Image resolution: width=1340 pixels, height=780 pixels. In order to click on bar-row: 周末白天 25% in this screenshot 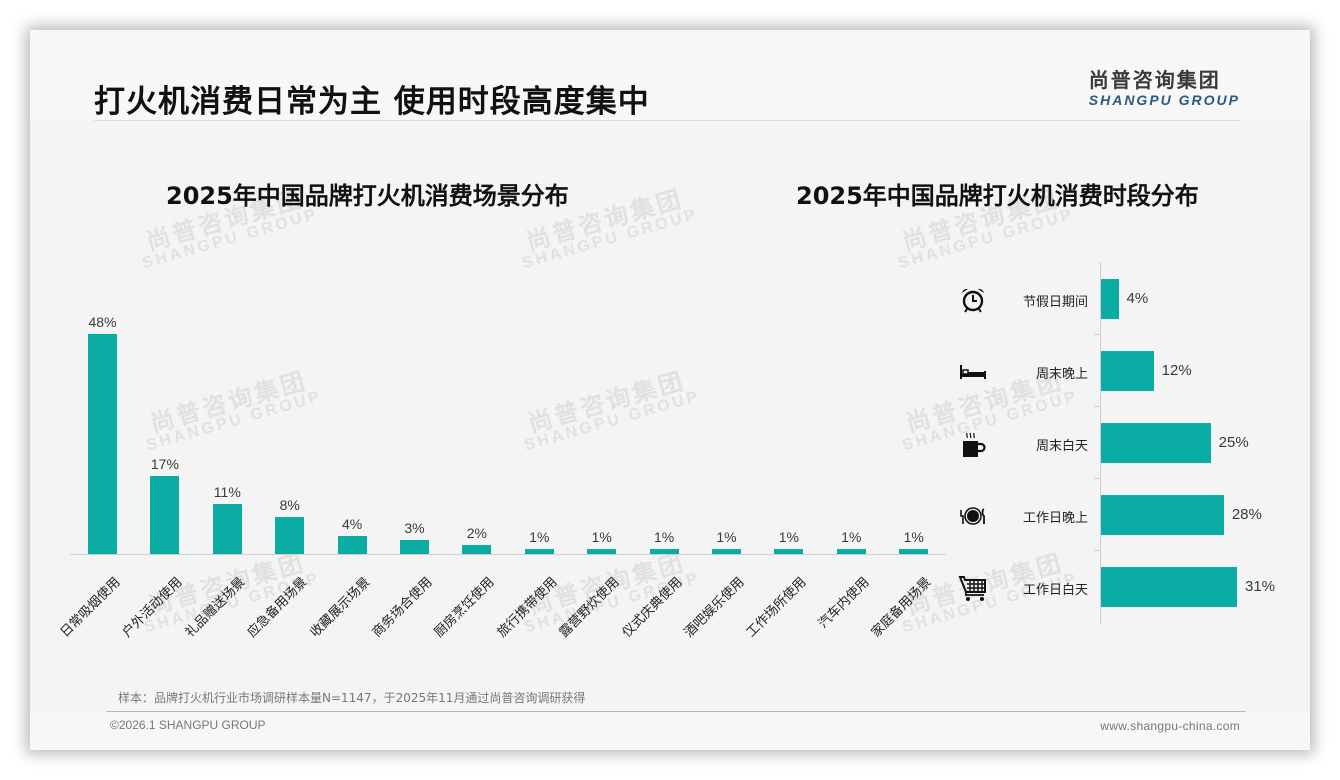, I will do `click(1120, 443)`.